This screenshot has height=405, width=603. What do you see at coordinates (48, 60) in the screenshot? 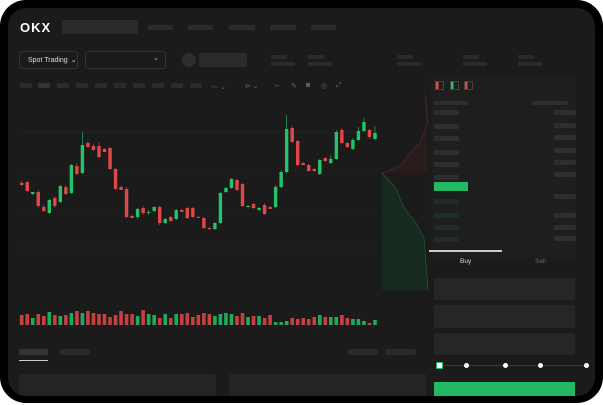
I see `spot-trading-dropdown: Spot Trading ⌄` at bounding box center [48, 60].